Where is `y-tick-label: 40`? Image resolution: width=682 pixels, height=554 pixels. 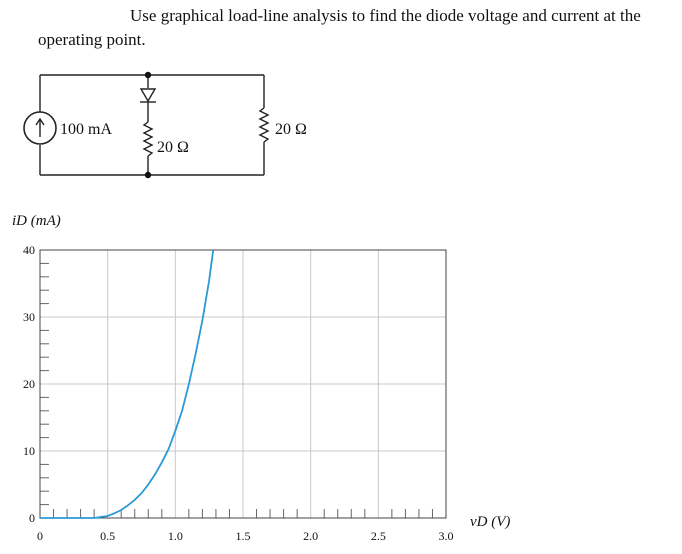
y-tick-label: 40 is located at coordinates (29, 250).